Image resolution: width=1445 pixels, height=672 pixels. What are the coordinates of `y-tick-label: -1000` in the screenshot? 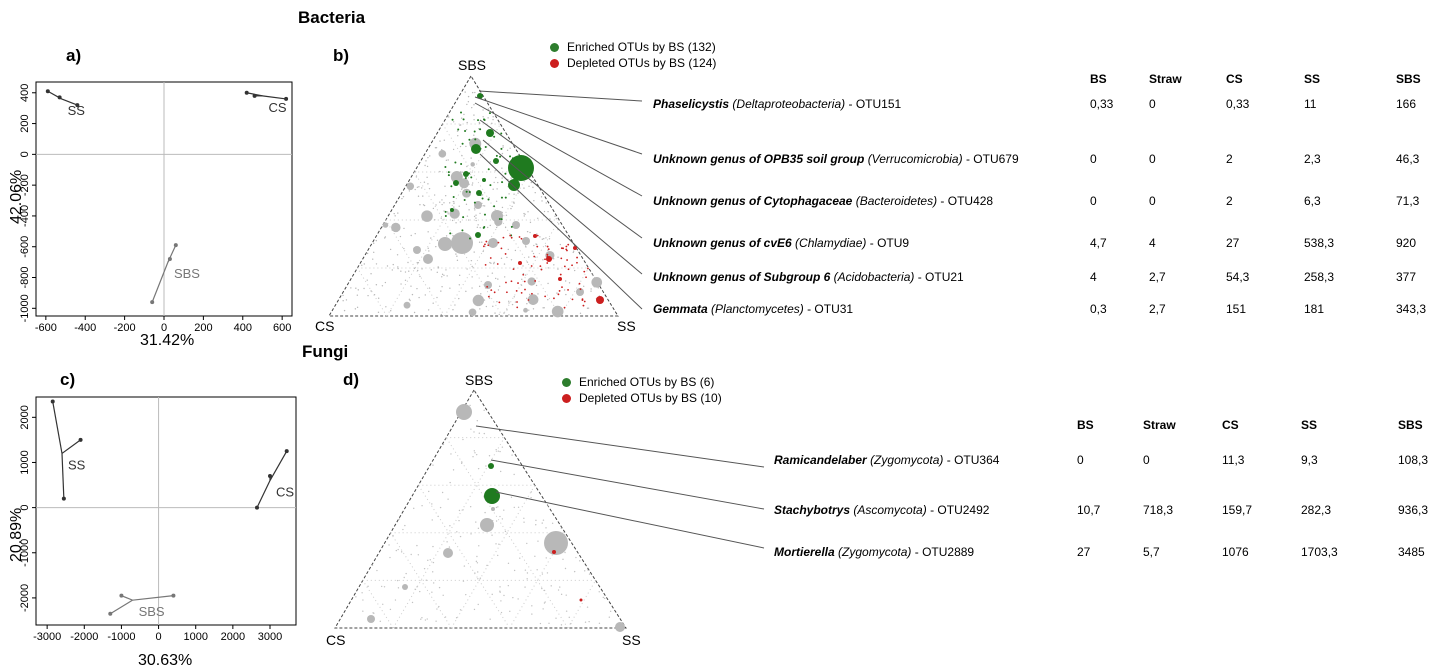 It's located at (25, 308).